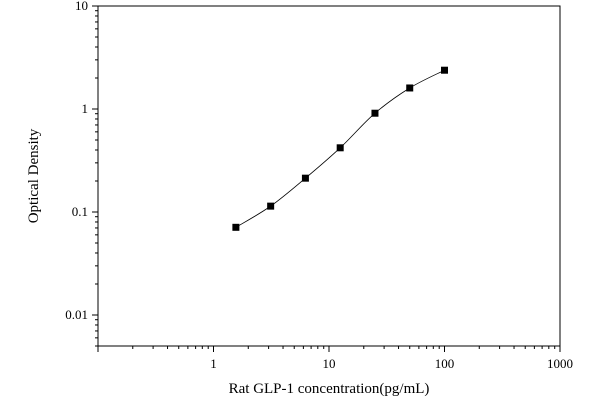 The image size is (600, 400). Describe the element at coordinates (560, 363) in the screenshot. I see `x-tick-label: 1000` at that location.